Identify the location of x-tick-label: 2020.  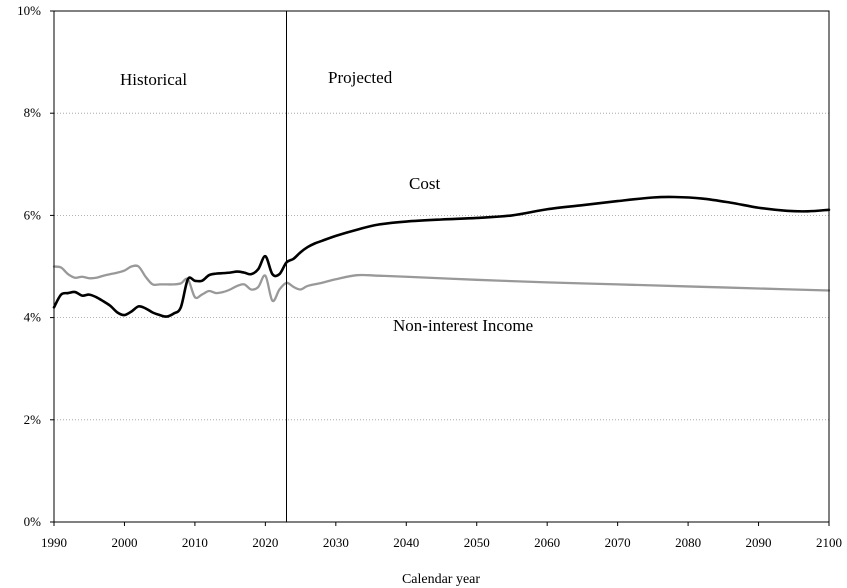
(265, 542).